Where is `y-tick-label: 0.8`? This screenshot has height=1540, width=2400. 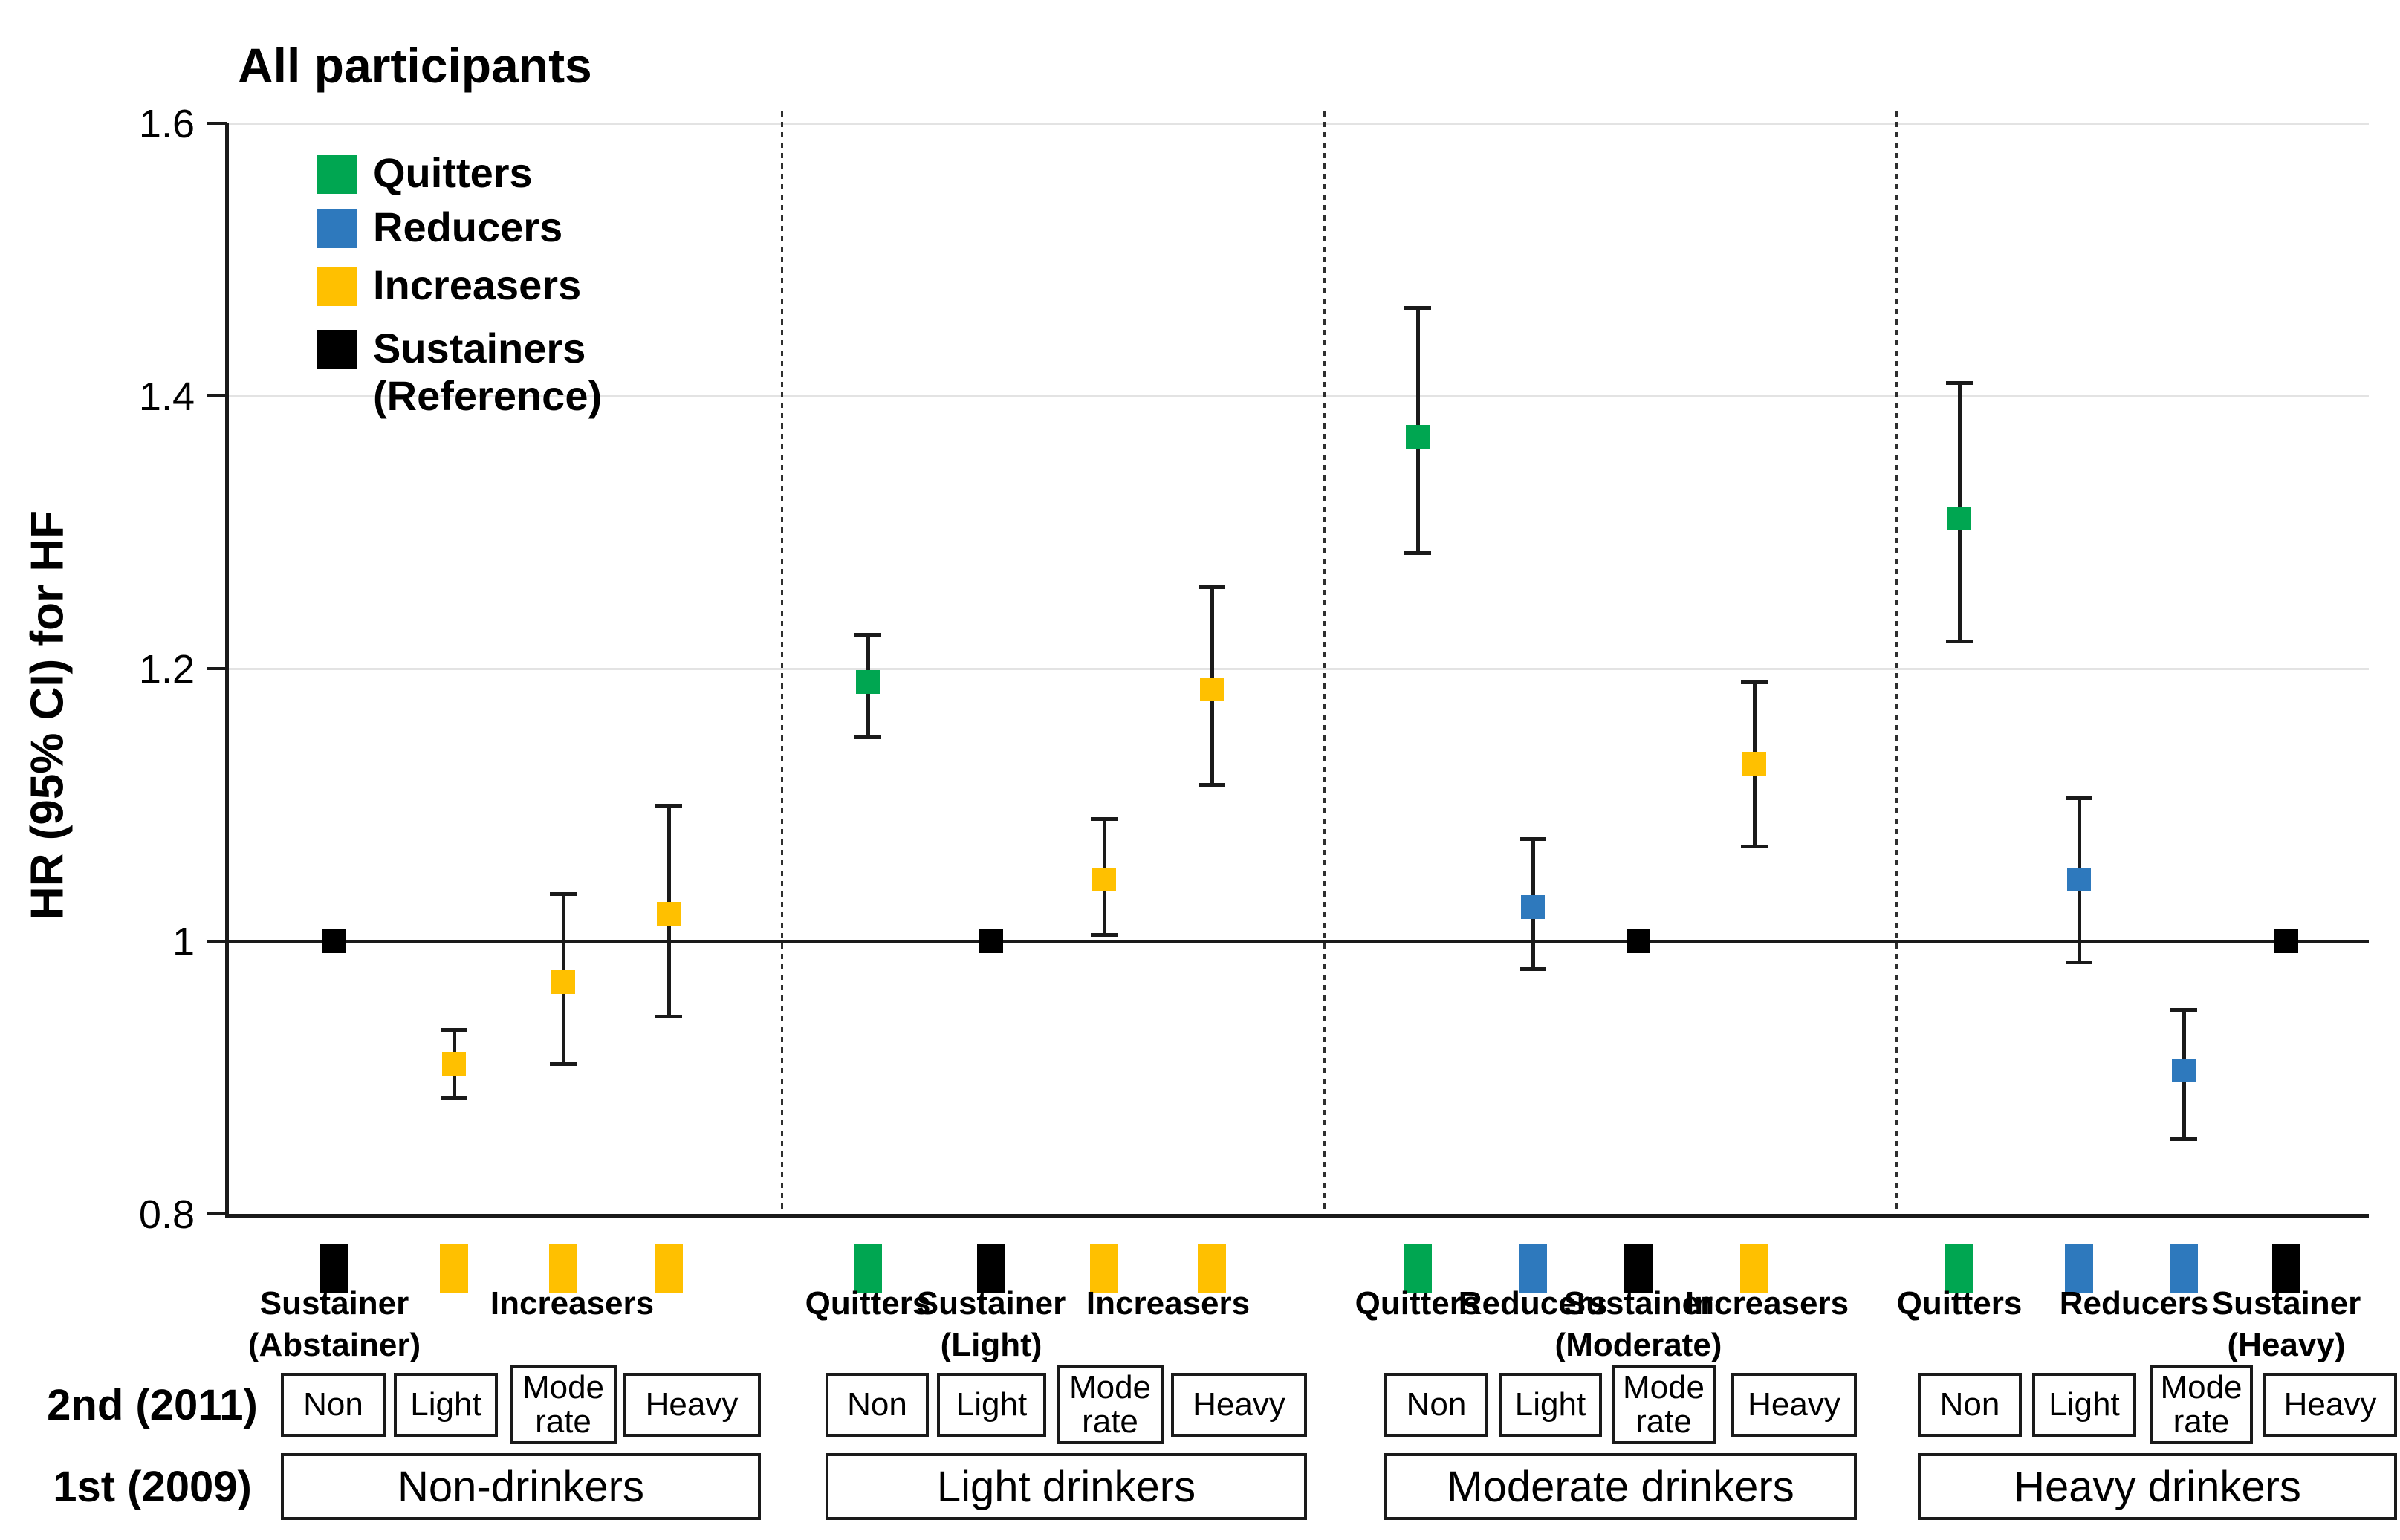 y-tick-label: 0.8 is located at coordinates (167, 1214).